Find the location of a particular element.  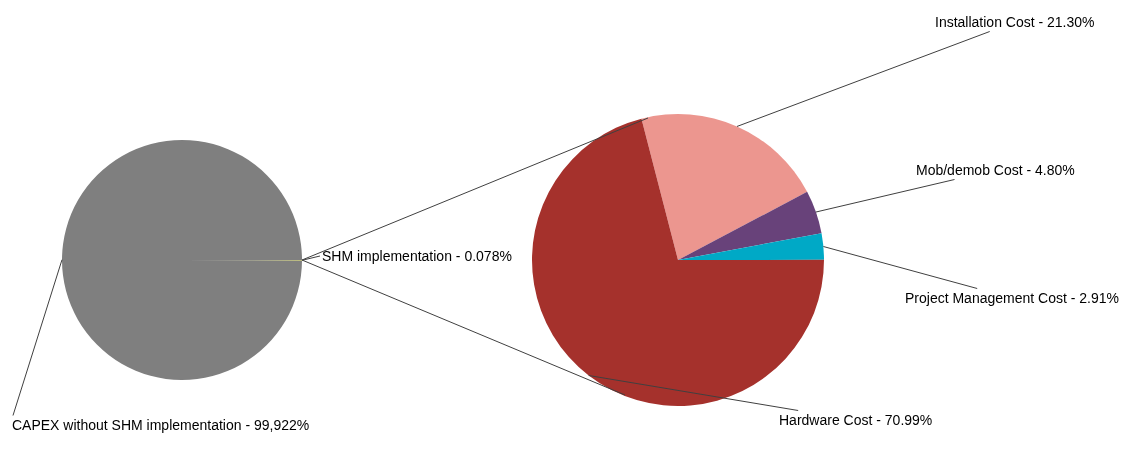

slice-label: SHM implementation - 0.078% is located at coordinates (417, 256).